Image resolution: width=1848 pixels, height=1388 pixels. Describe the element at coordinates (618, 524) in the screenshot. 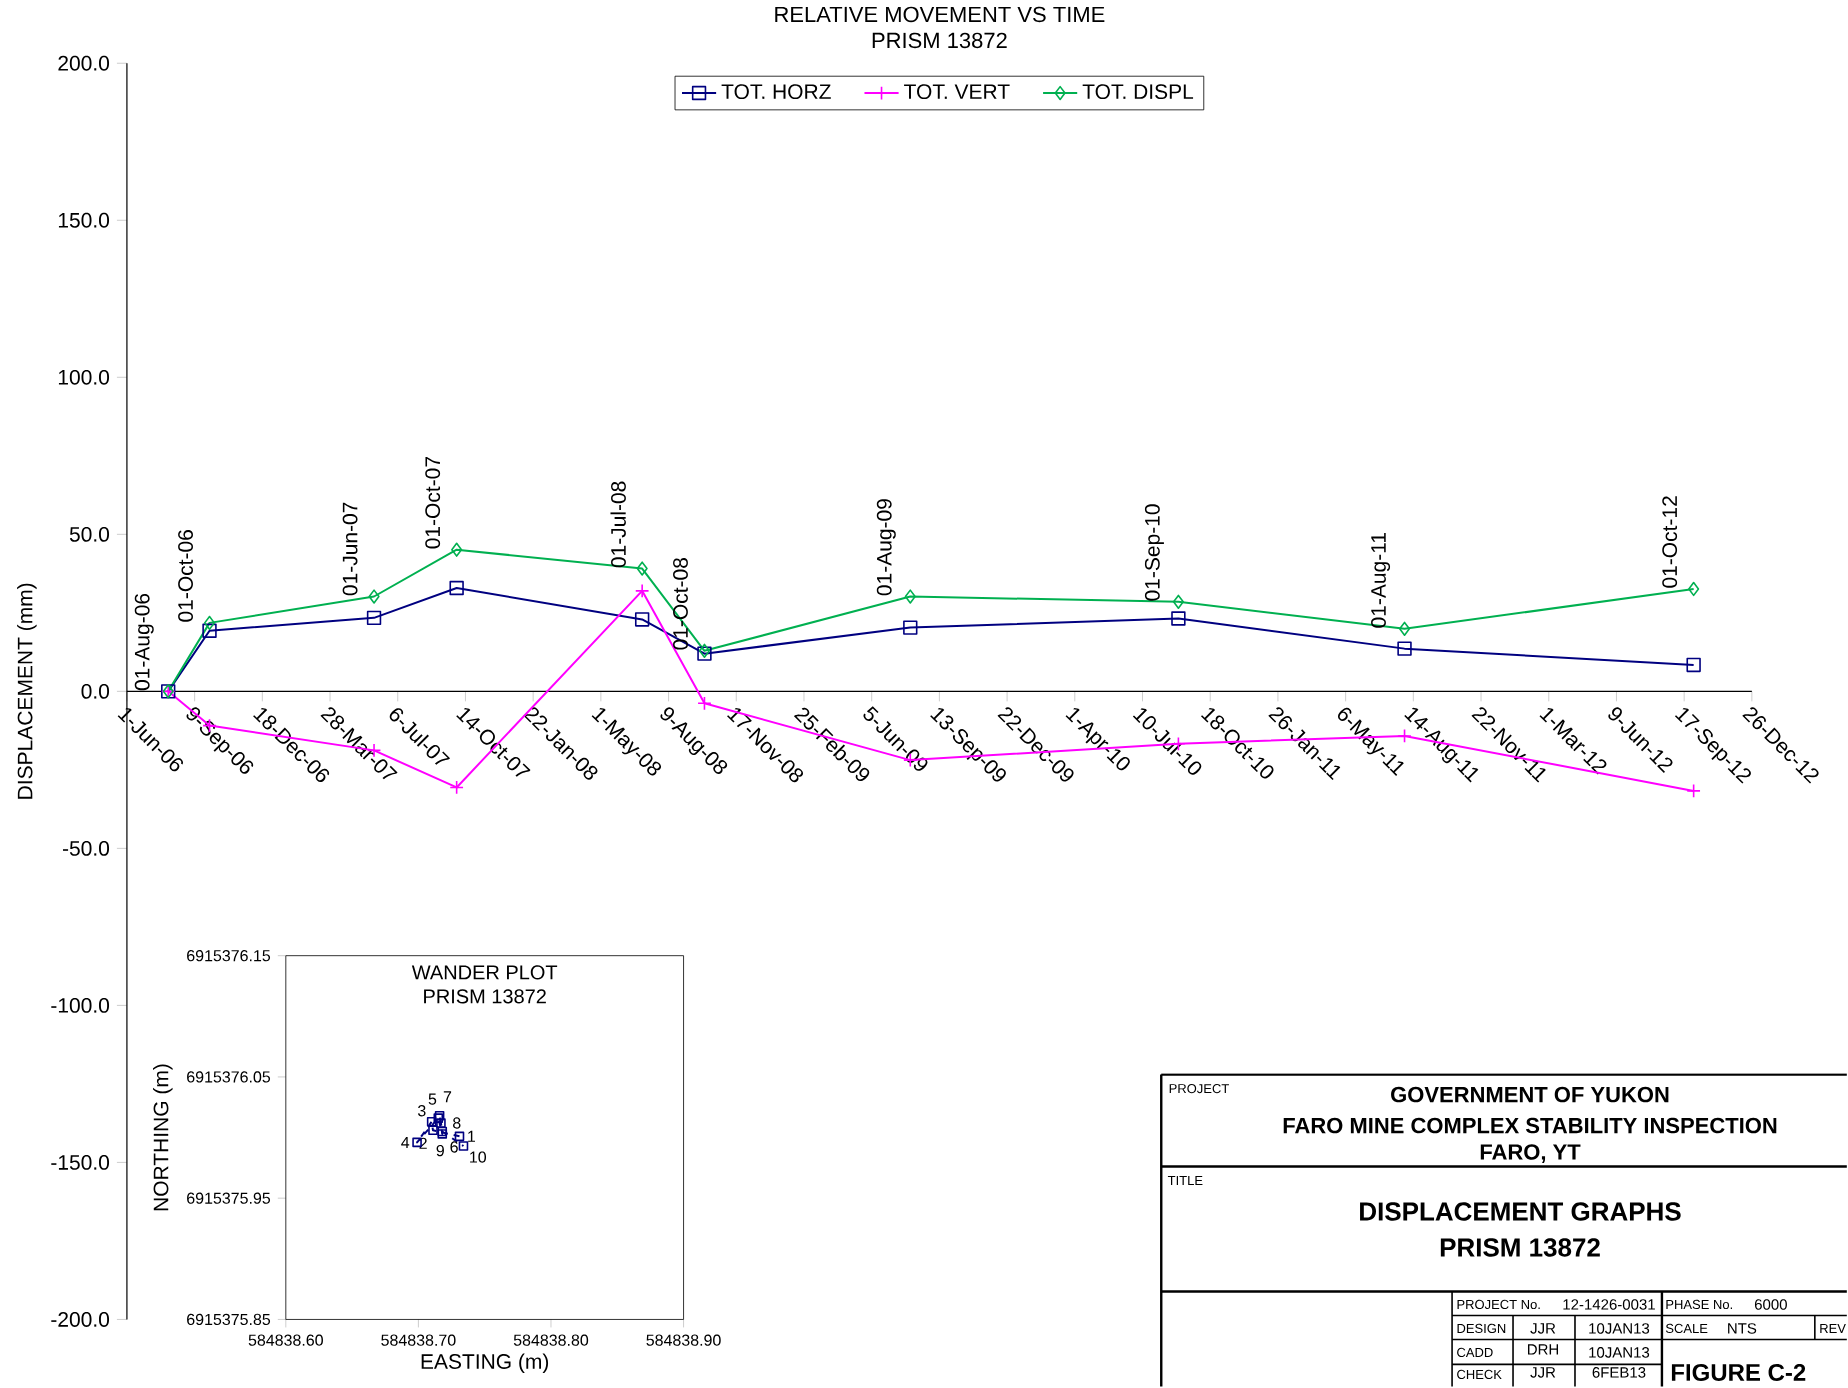

I see `annotation: 01-Jul-08` at that location.